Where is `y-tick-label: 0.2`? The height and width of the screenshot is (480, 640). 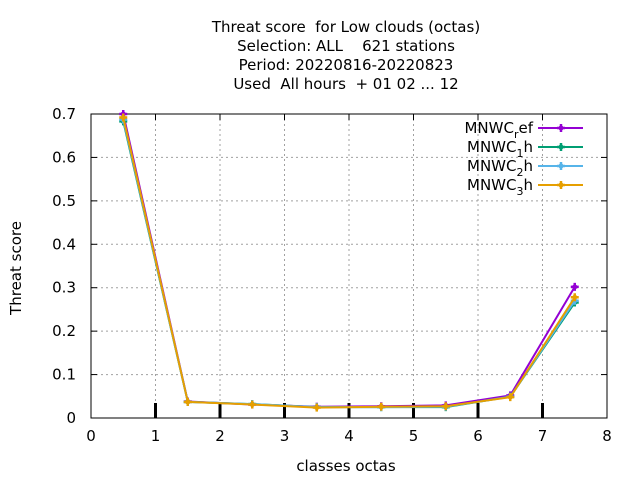
y-tick-label: 0.2 is located at coordinates (64, 331).